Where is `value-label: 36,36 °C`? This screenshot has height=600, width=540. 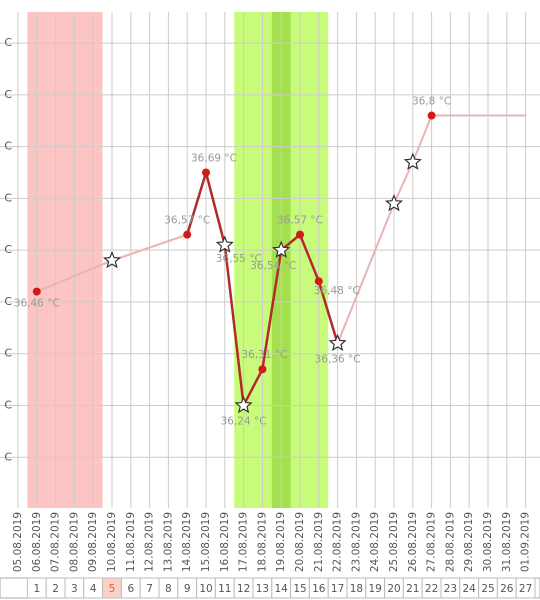 value-label: 36,36 °C is located at coordinates (338, 359).